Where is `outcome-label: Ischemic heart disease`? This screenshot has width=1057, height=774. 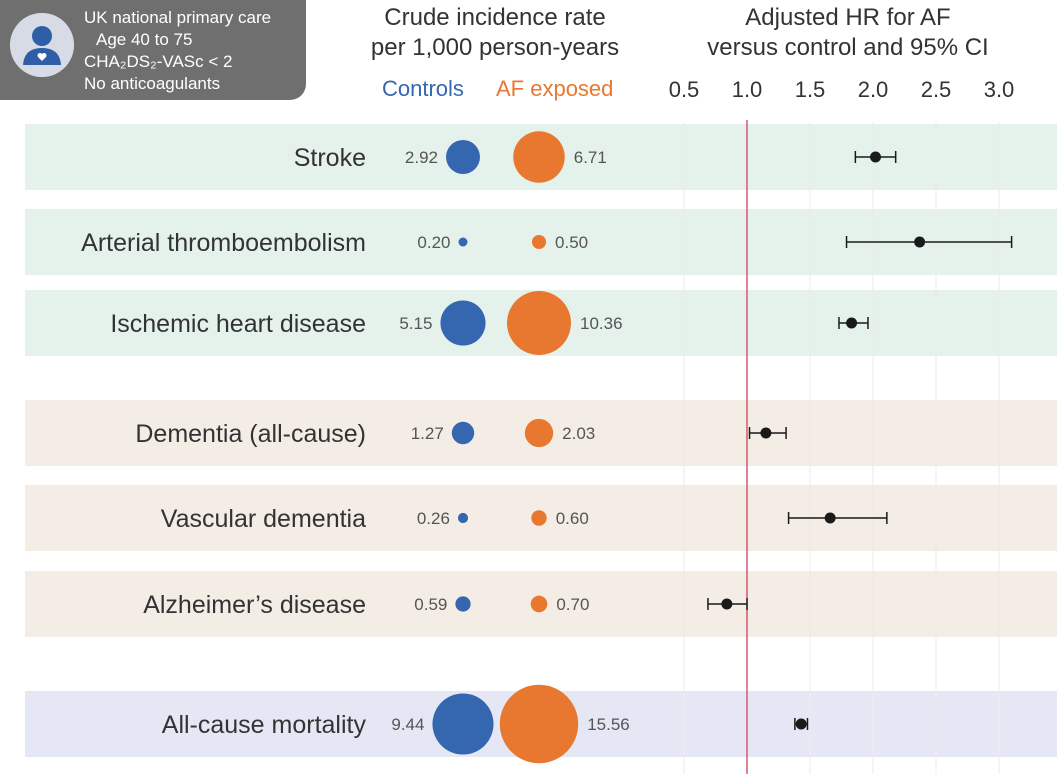
outcome-label: Ischemic heart disease is located at coordinates (238, 324).